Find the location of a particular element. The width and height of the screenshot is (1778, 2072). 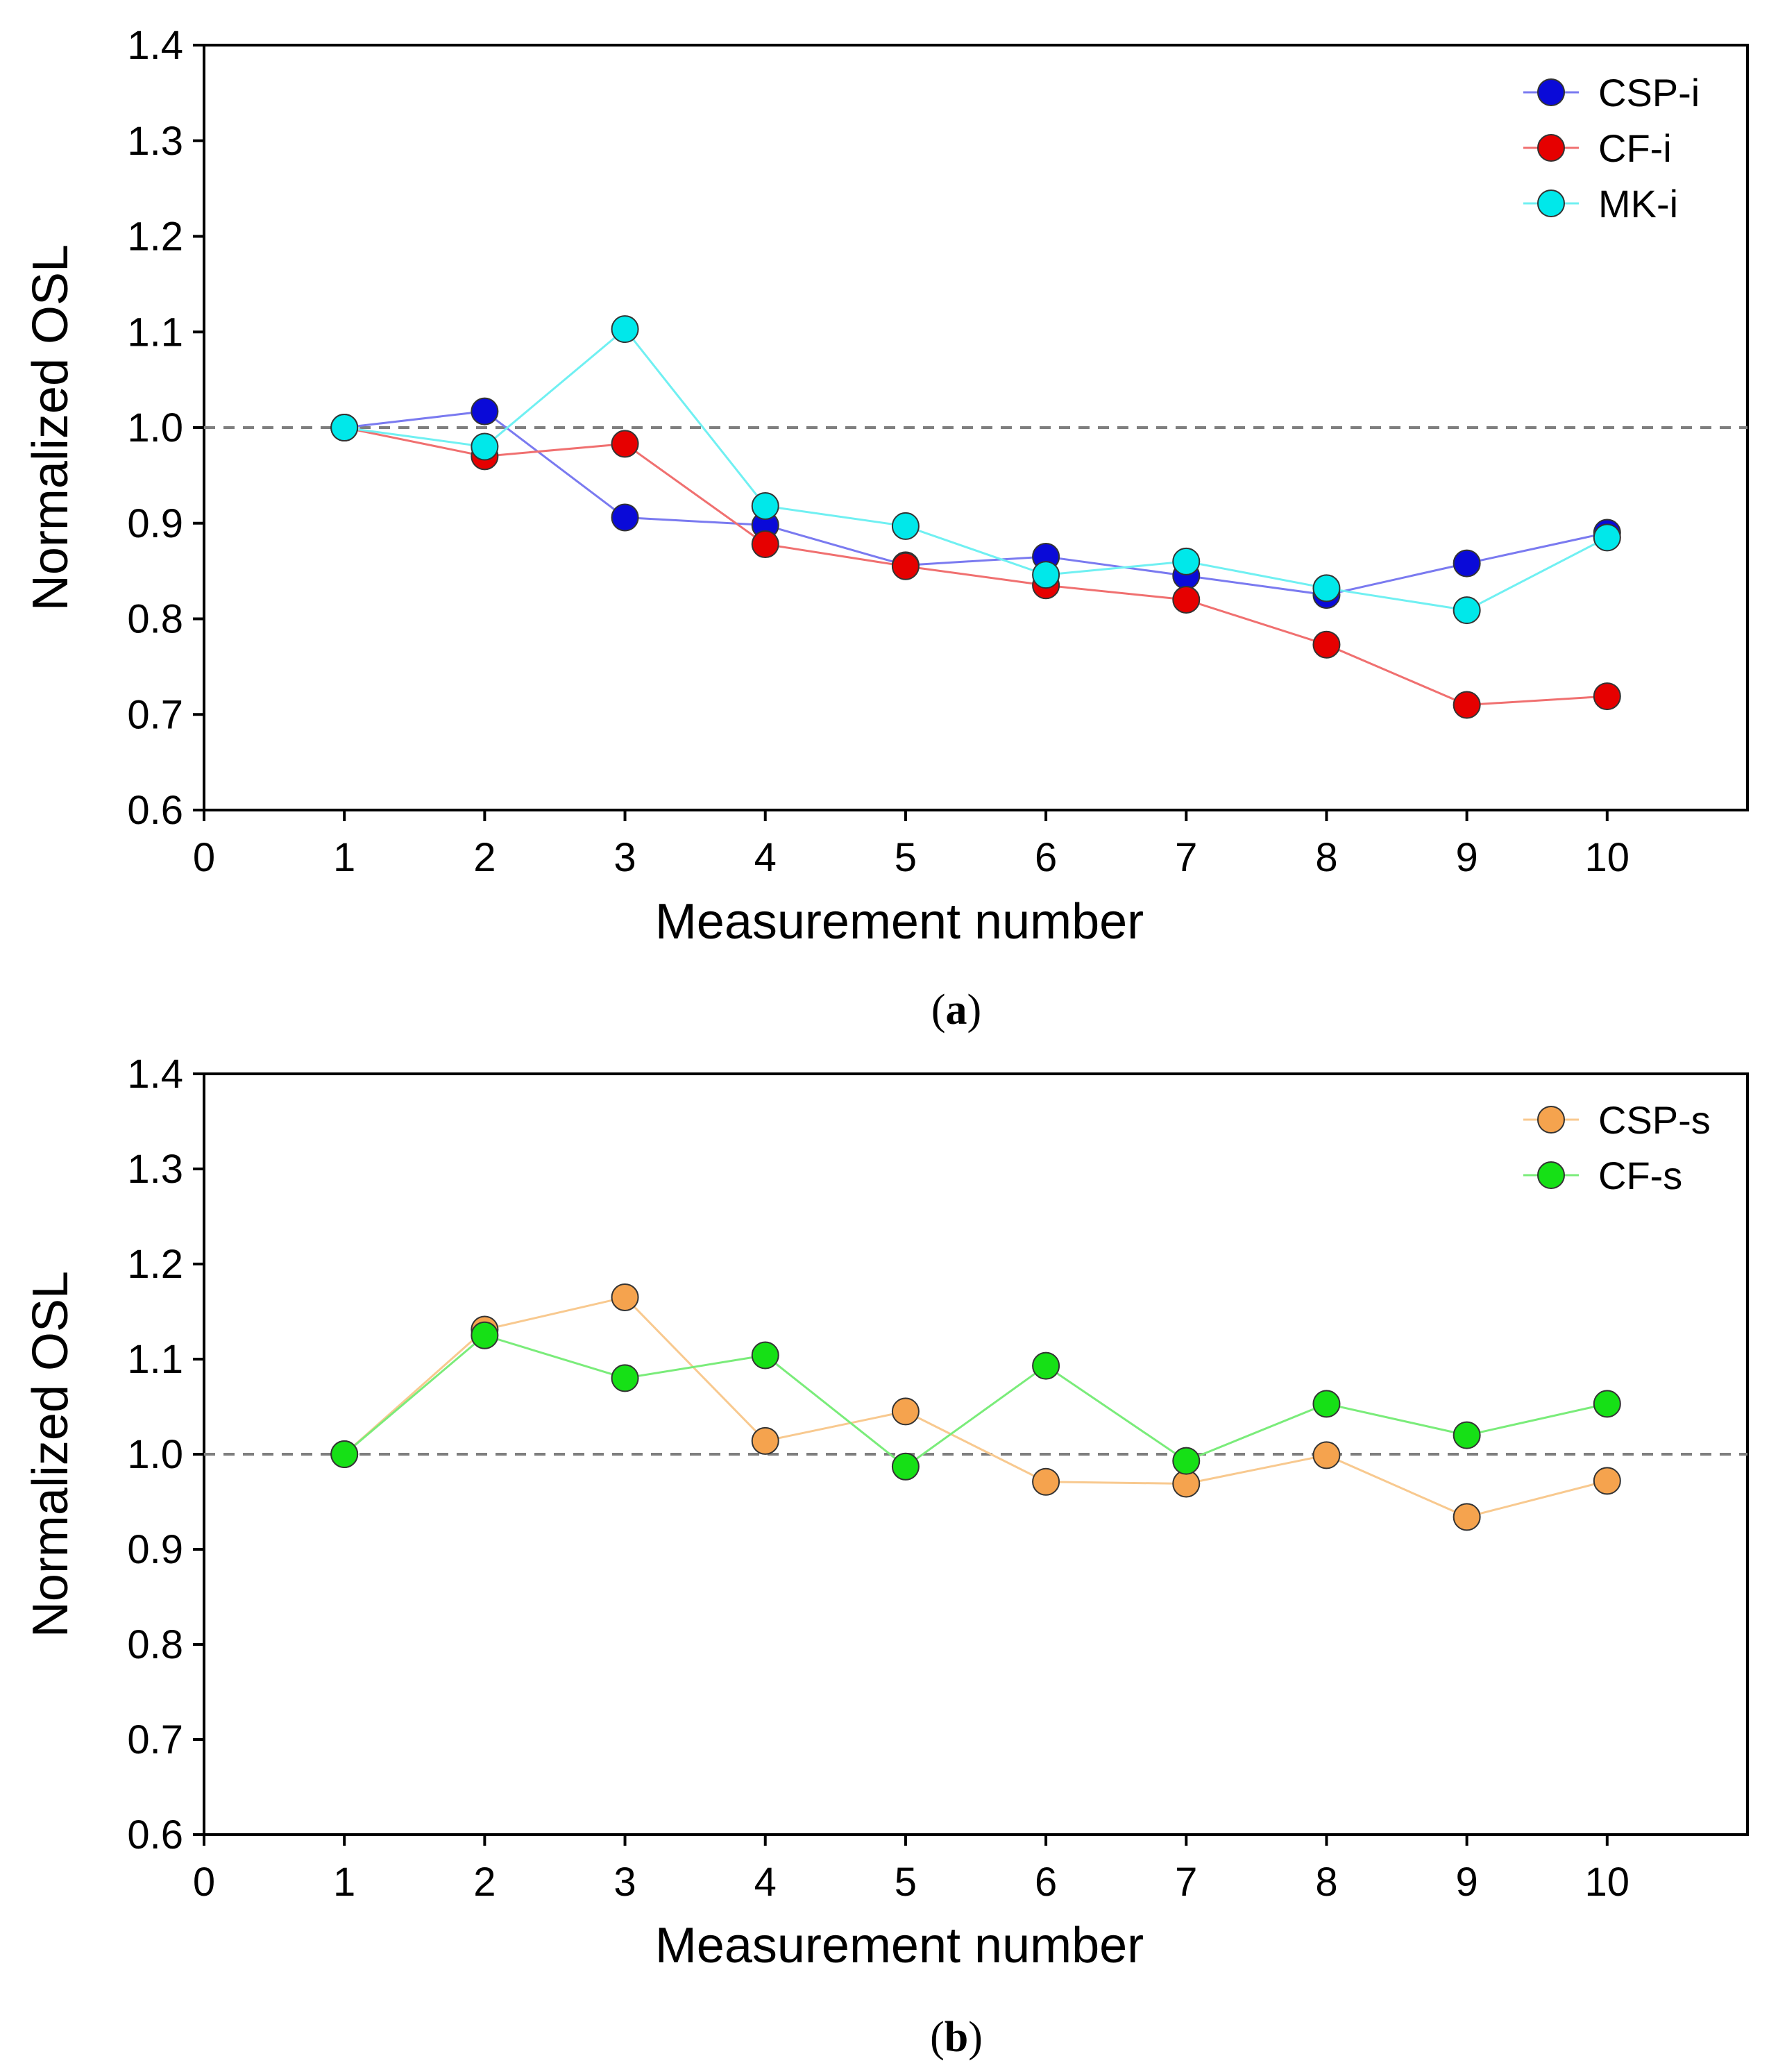

caption-letter: b is located at coordinates (956, 2038).